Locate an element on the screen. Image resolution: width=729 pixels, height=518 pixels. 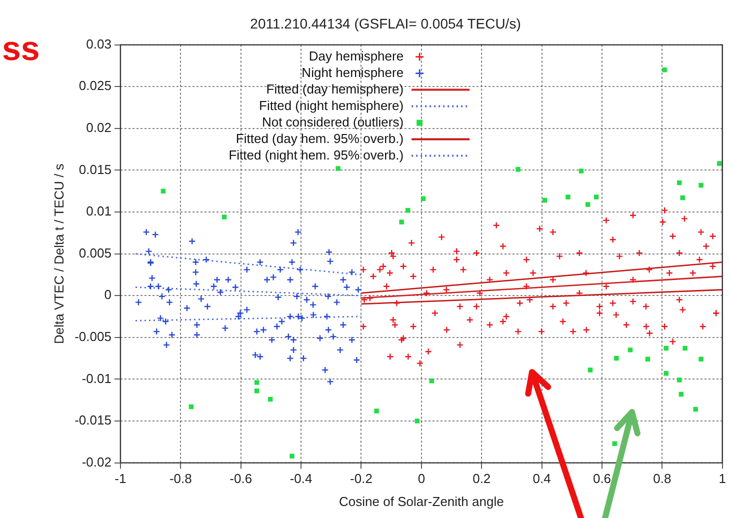
y-axis-title: Delta VTEC / Delta t / TECU / s is located at coordinates (58, 253).